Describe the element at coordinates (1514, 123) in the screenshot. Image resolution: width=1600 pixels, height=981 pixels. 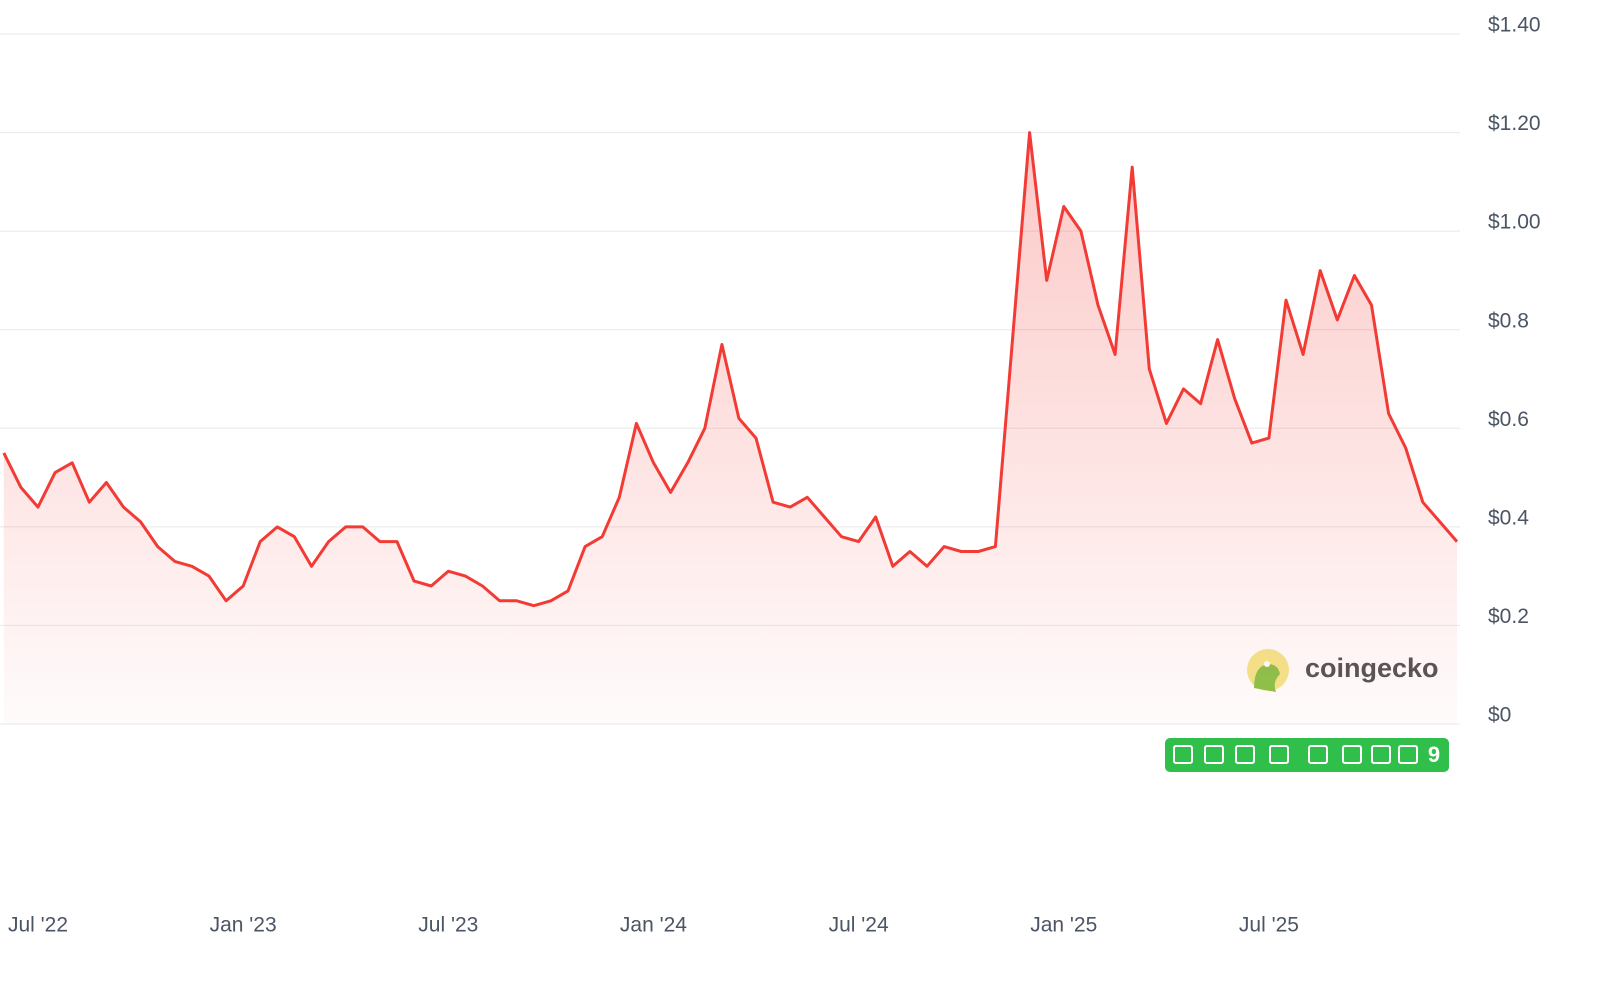
I see `y-tick-label: $1.20` at that location.